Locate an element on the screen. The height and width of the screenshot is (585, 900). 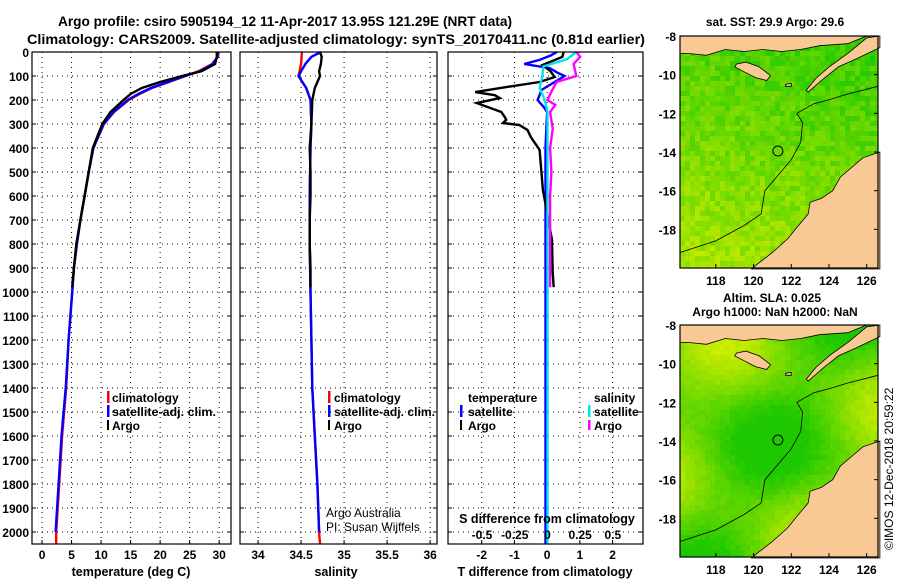
depth-tick-label: 1100 is located at coordinates (16, 317).